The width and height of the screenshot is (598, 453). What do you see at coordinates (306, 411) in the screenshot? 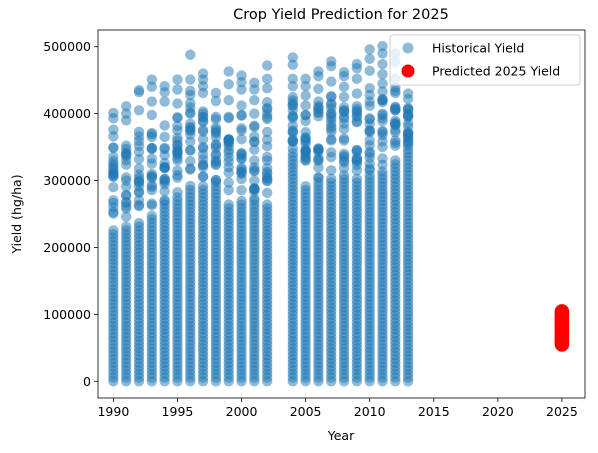
I see `x-tick-label: 2005` at bounding box center [306, 411].